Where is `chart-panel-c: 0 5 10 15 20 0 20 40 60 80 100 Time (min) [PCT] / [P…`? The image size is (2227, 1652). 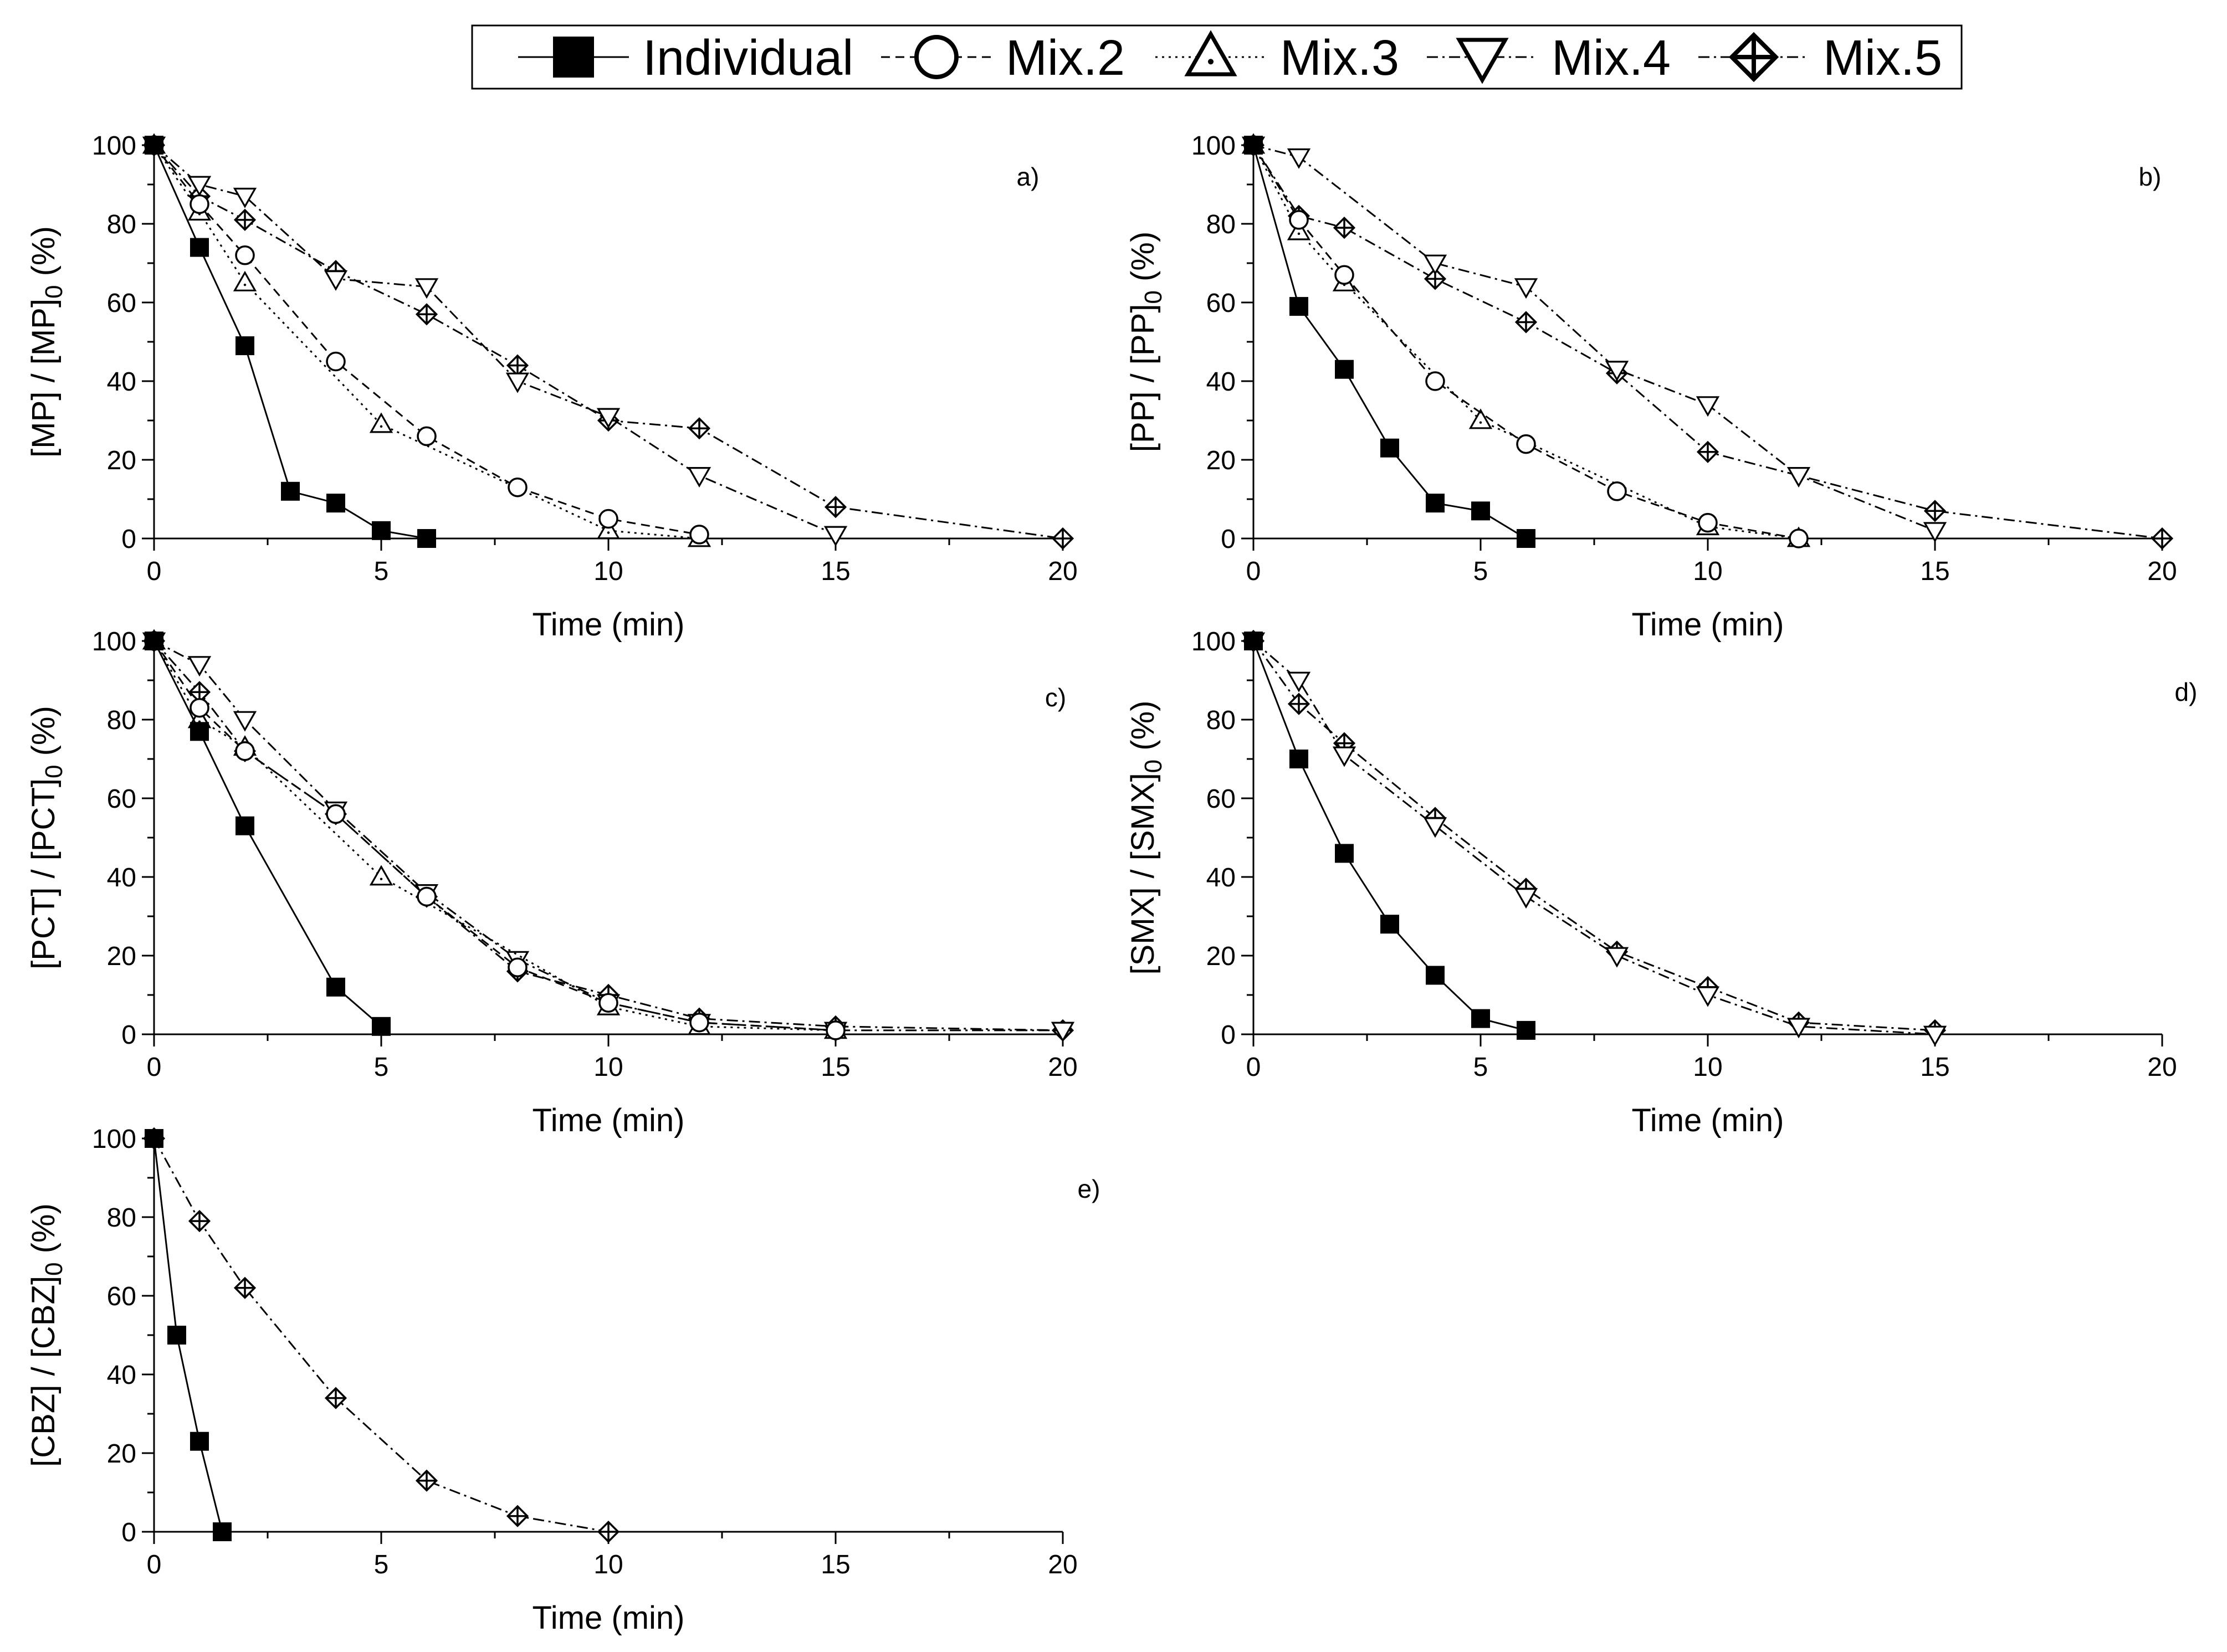
chart-panel-c: 0 5 10 15 20 0 20 40 60 80 100 Time (min) [PCT] / [P… is located at coordinates (551, 882).